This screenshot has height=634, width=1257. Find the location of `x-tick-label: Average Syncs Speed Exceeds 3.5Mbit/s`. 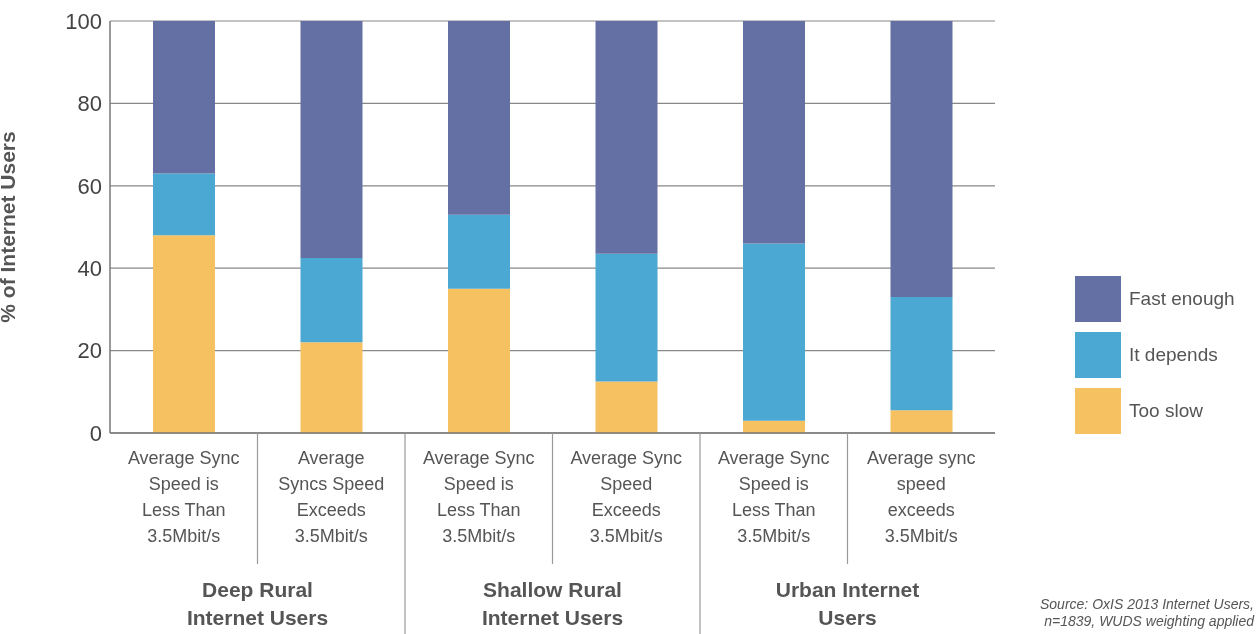

x-tick-label: Average Syncs Speed Exceeds 3.5Mbit/s is located at coordinates (331, 497).